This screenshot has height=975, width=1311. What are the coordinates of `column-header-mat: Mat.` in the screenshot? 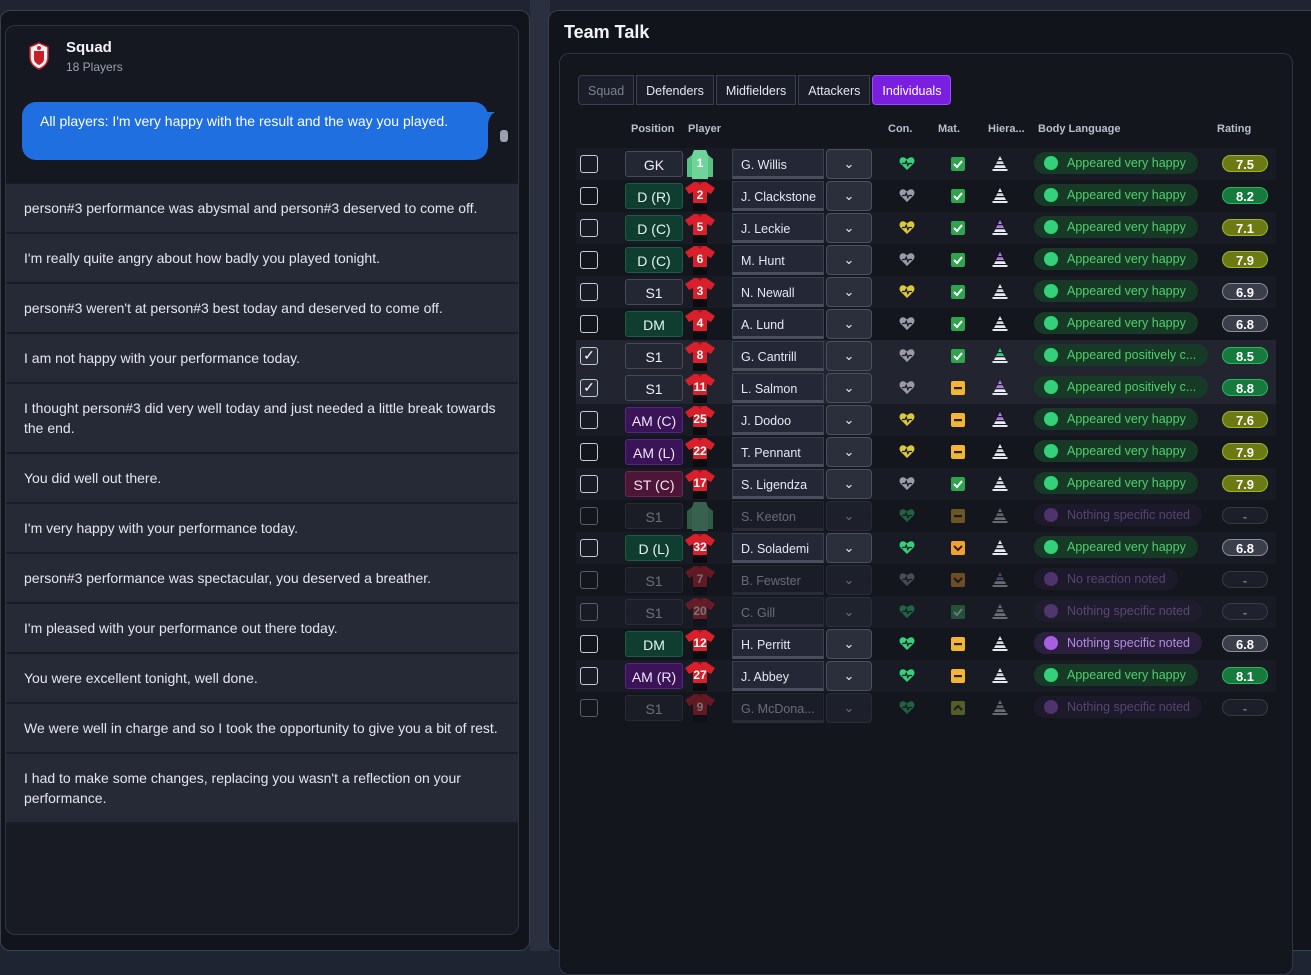 It's located at (949, 129).